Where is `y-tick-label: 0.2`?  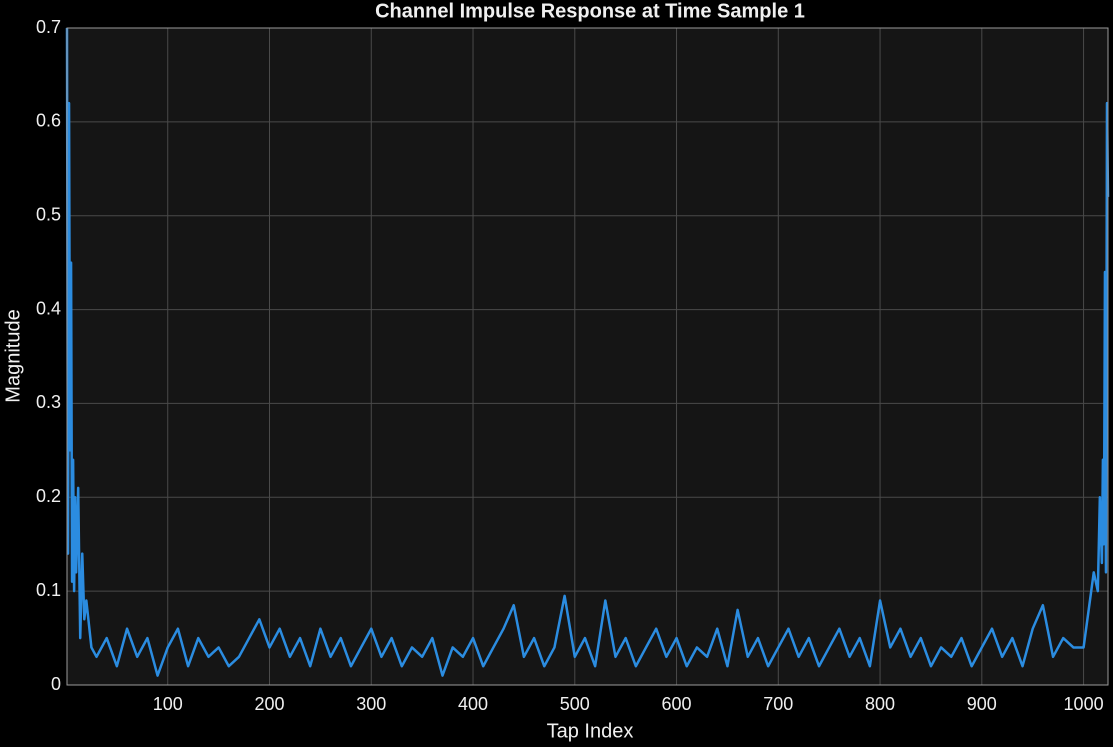 y-tick-label: 0.2 is located at coordinates (48, 496).